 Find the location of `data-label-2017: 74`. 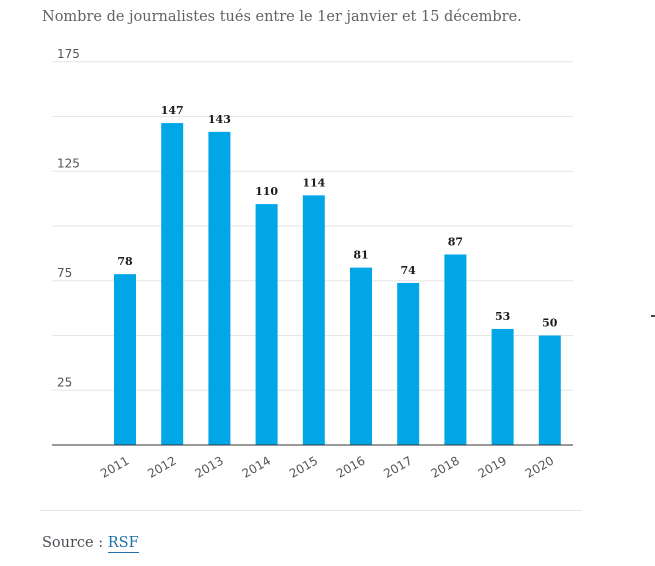

data-label-2017: 74 is located at coordinates (409, 270).